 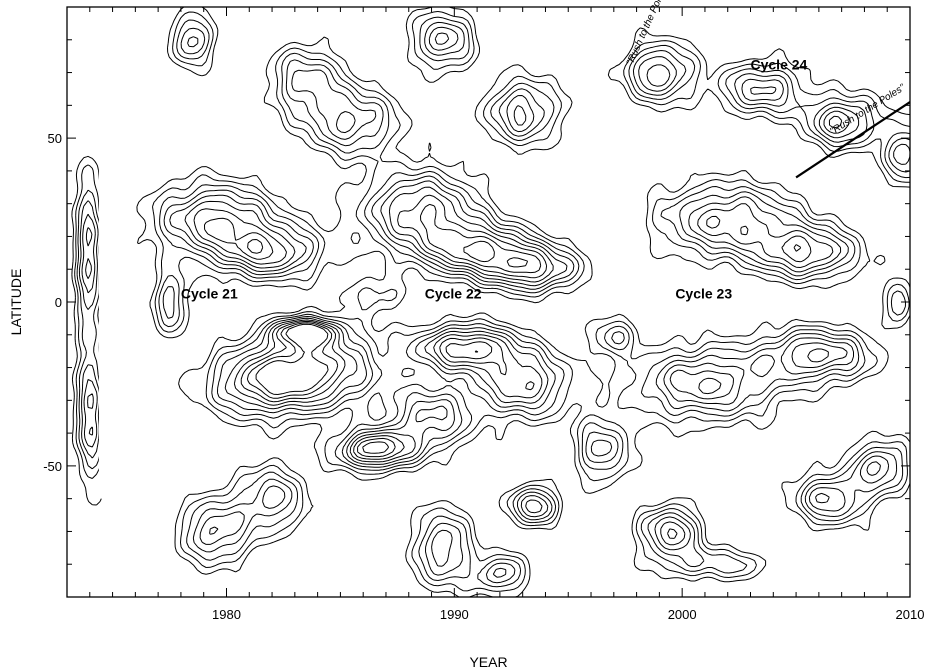 What do you see at coordinates (453, 294) in the screenshot?
I see `cycle-label: Cycle 22` at bounding box center [453, 294].